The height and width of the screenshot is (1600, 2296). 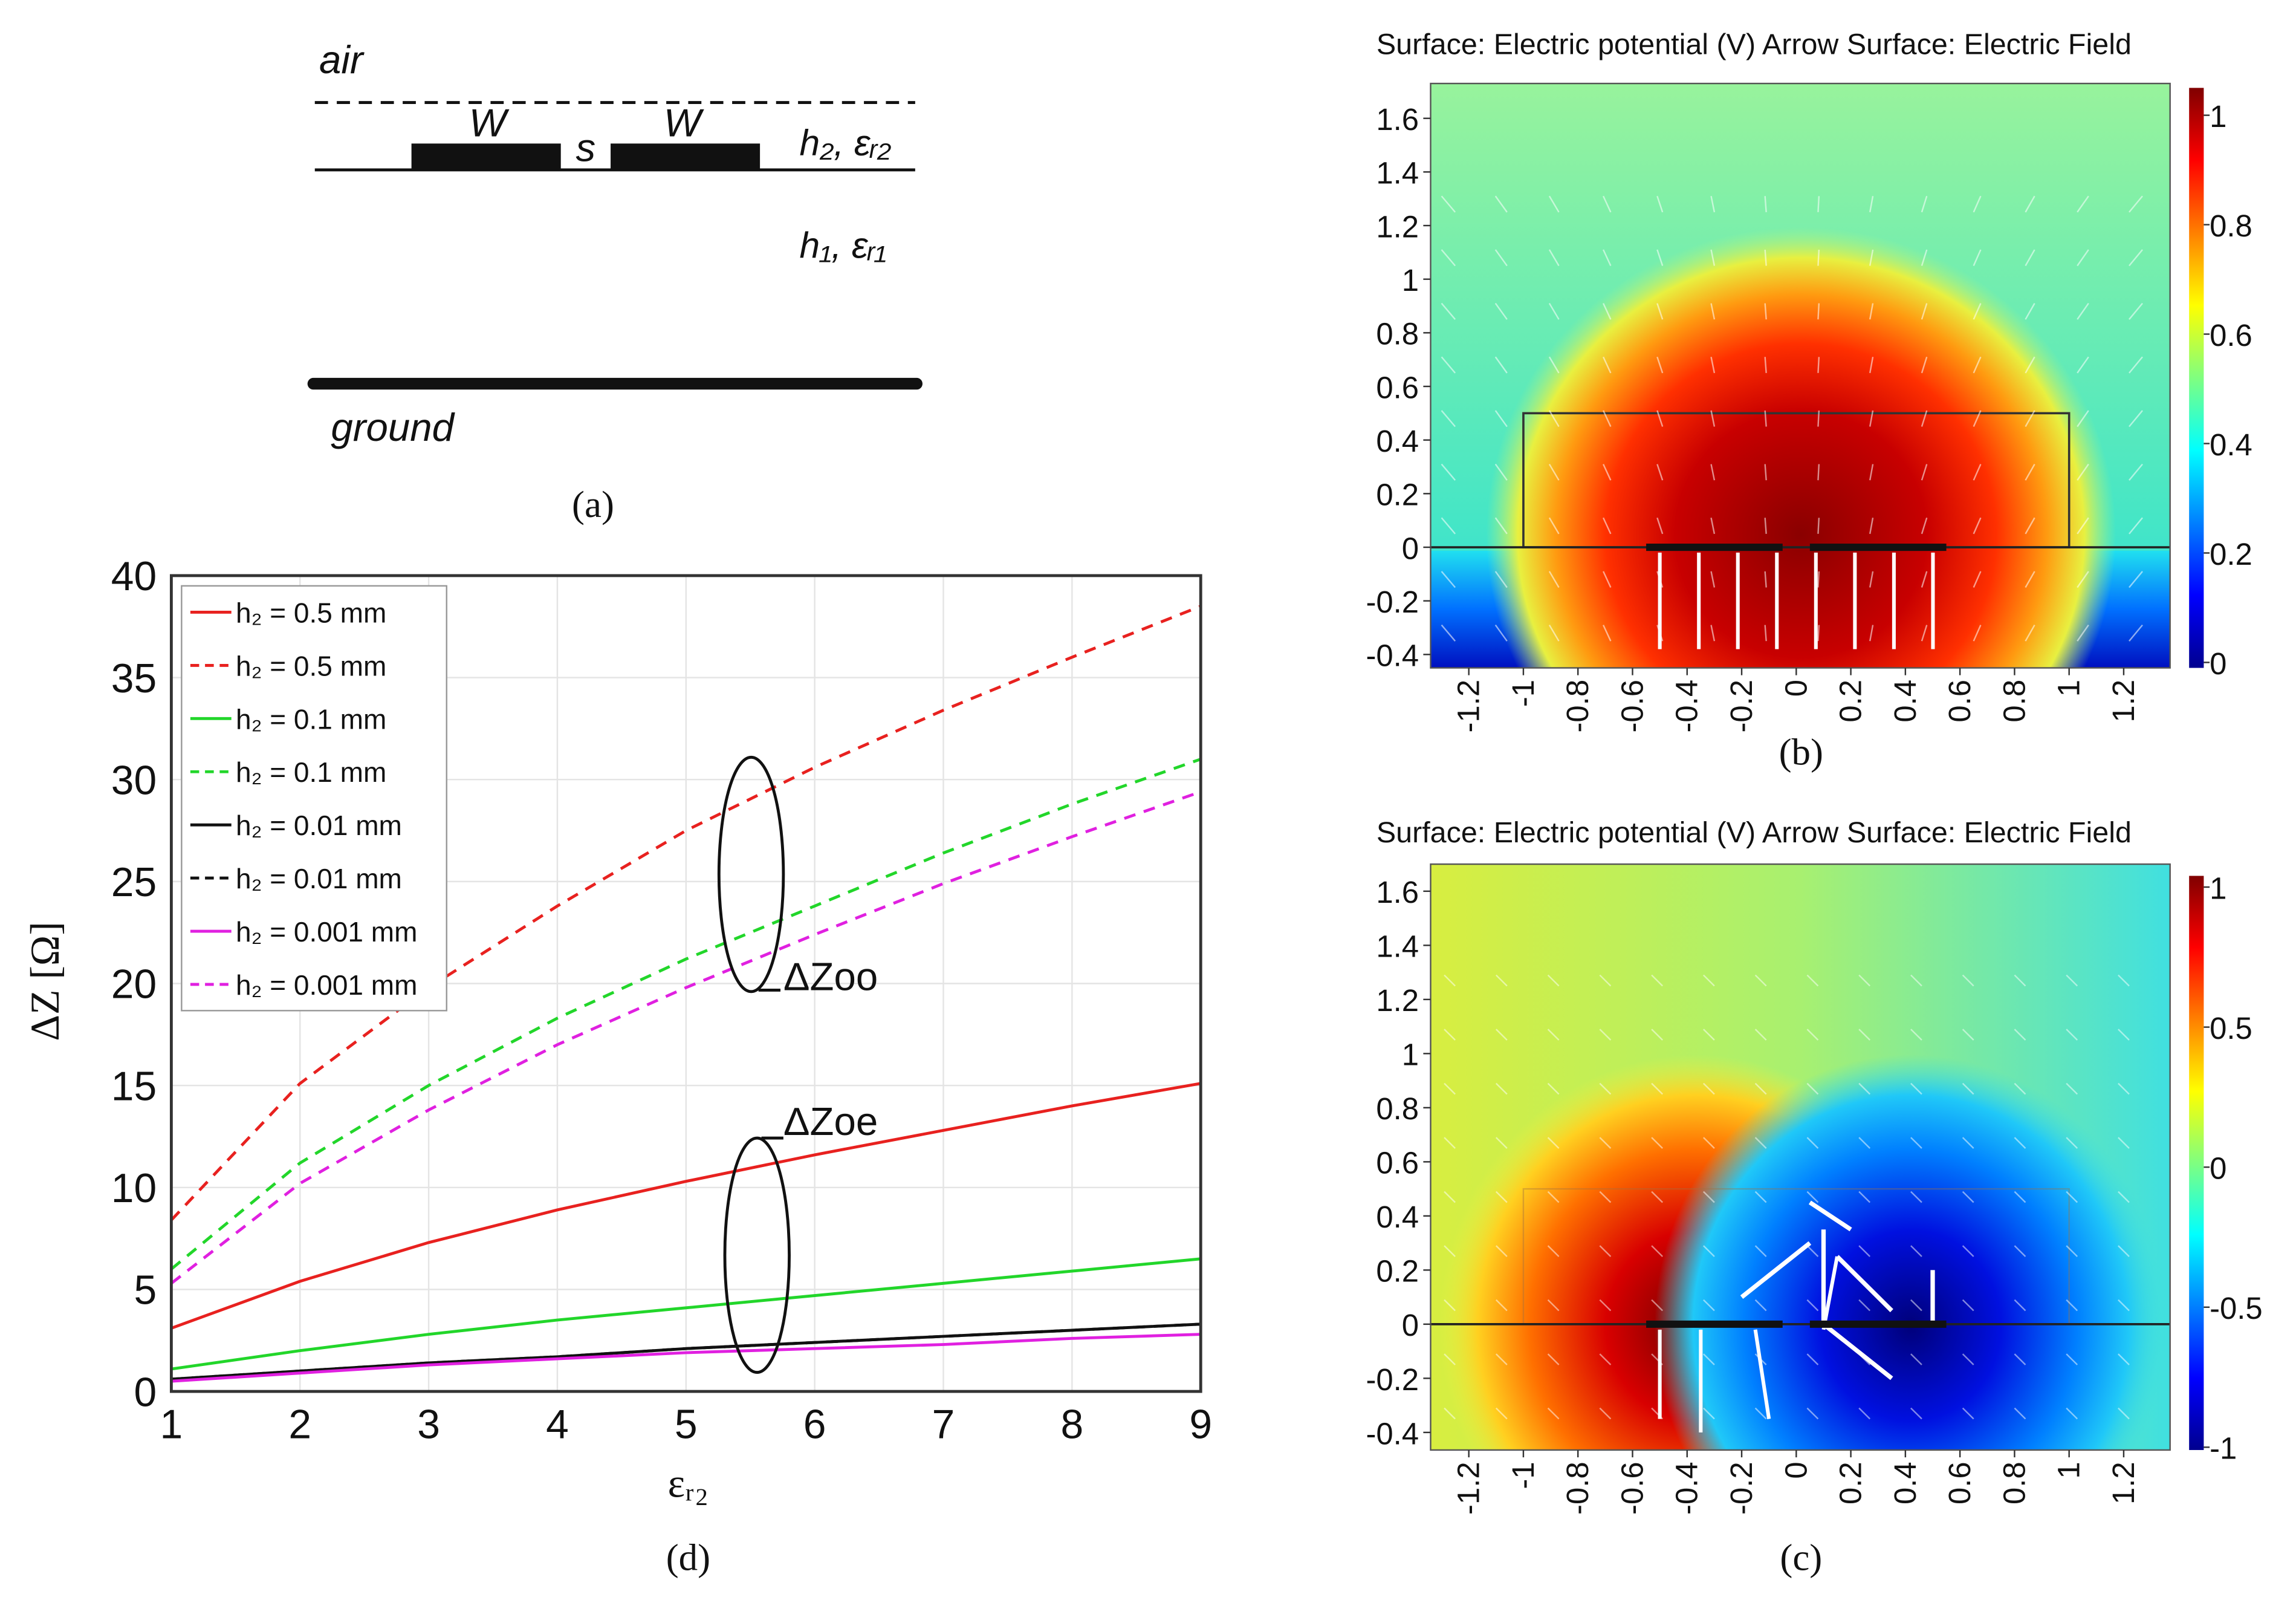 What do you see at coordinates (393, 427) in the screenshot?
I see `label: ground` at bounding box center [393, 427].